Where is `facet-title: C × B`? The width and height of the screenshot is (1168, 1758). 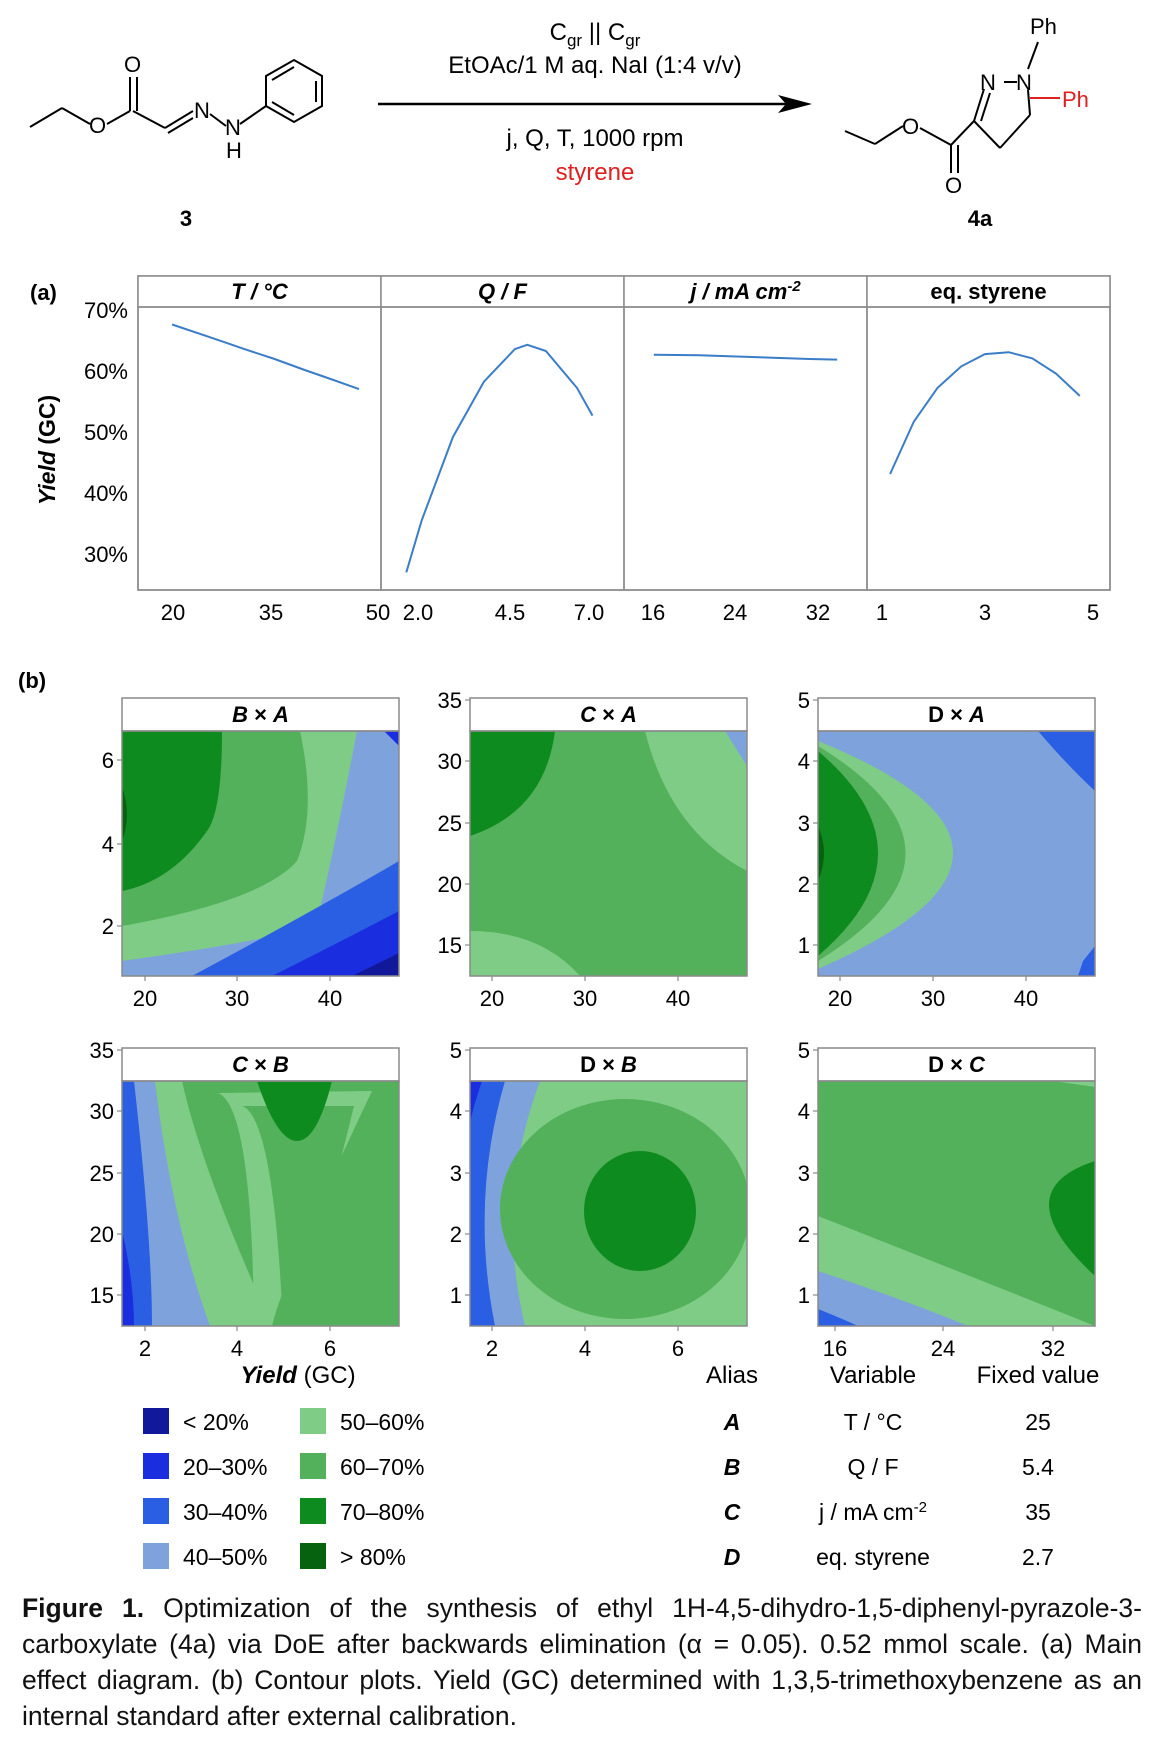 facet-title: C × B is located at coordinates (260, 1064).